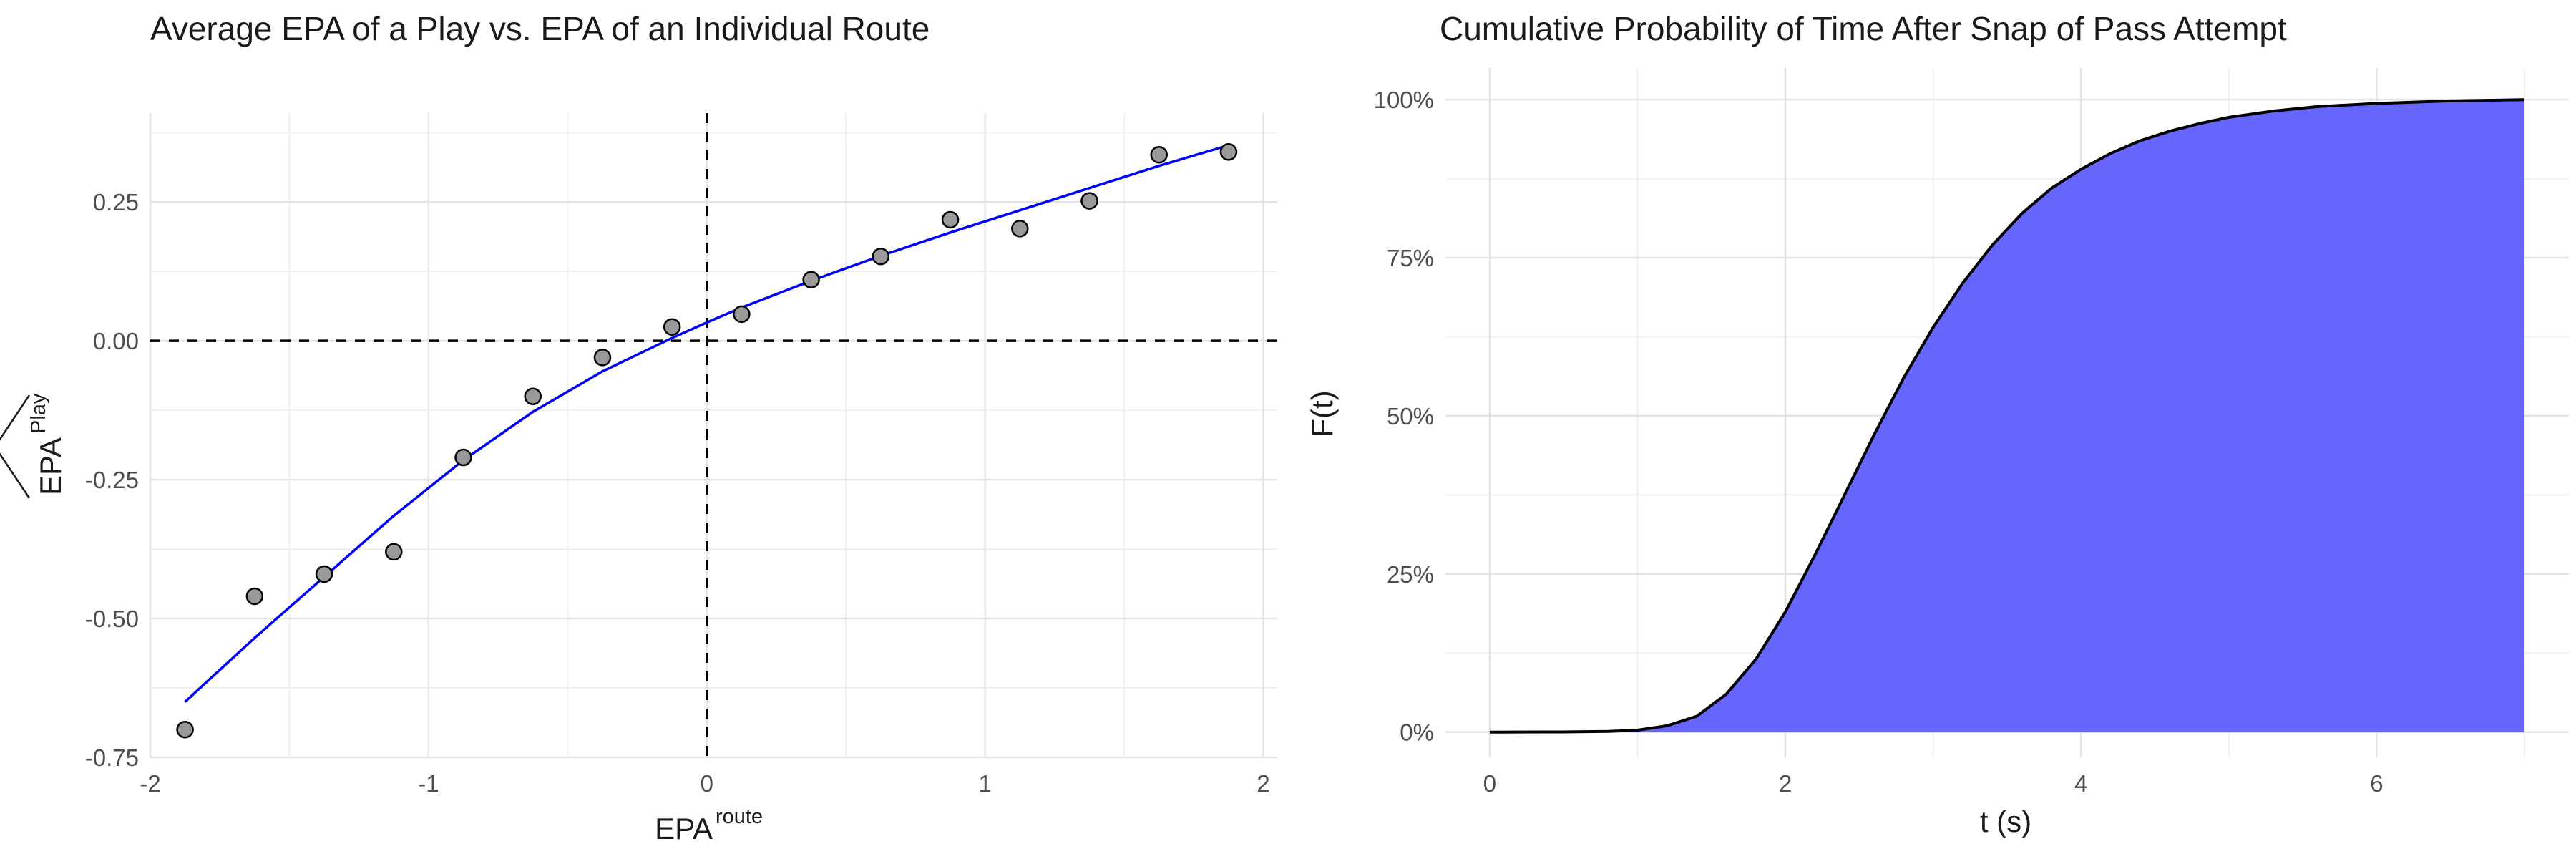  What do you see at coordinates (1933, 783) in the screenshot?
I see `right-x-ticks: 0 2 4 6` at bounding box center [1933, 783].